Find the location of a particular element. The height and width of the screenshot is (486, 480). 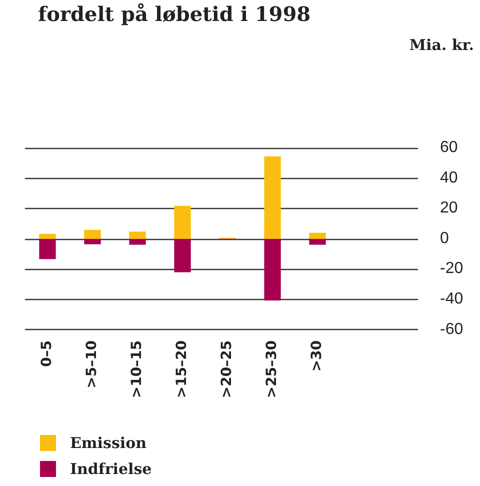

x-tick-label: >5–10 is located at coordinates (92, 364).